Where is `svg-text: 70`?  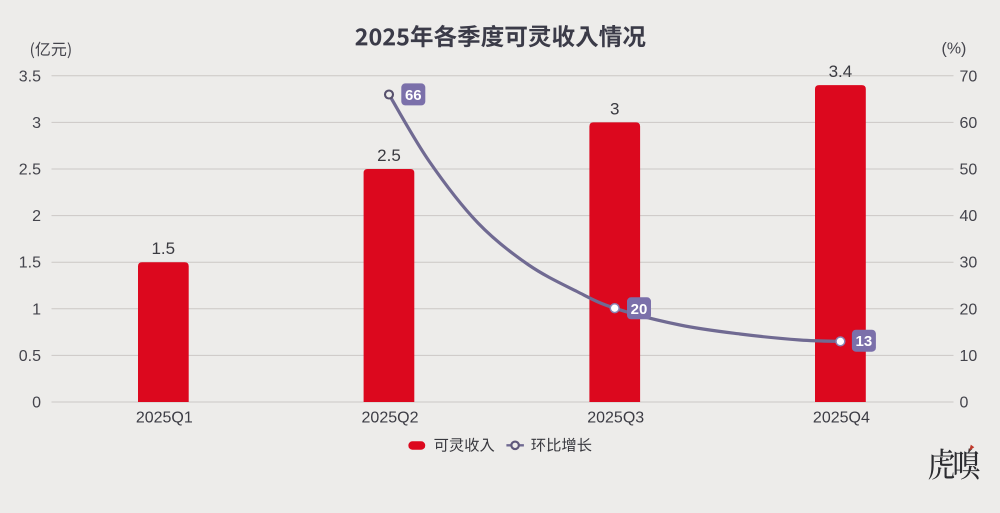 svg-text: 70 is located at coordinates (969, 76).